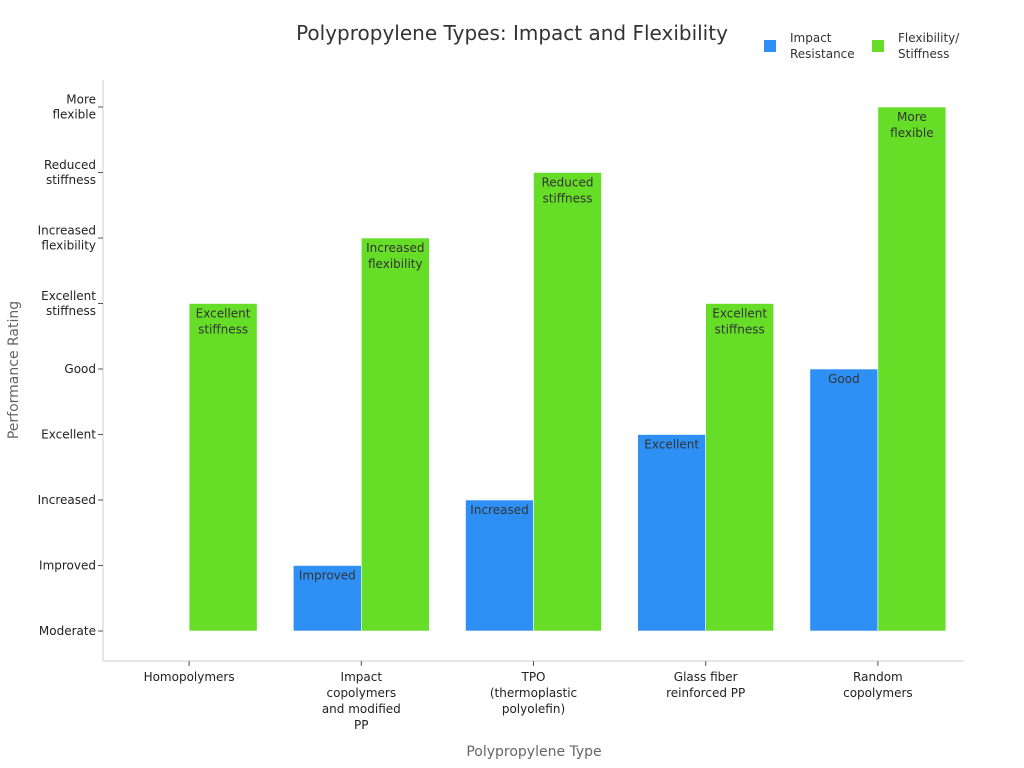  I want to click on x-tick-label: Impact copolymers and modified PP, so click(361, 701).